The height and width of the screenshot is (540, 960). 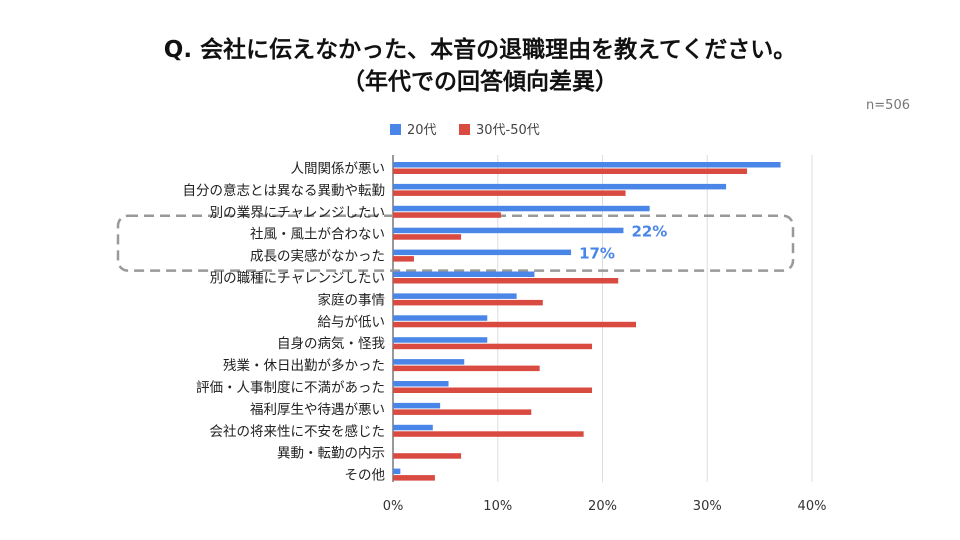 What do you see at coordinates (317, 256) in the screenshot?
I see `category-label: 成長の実感がなかった` at bounding box center [317, 256].